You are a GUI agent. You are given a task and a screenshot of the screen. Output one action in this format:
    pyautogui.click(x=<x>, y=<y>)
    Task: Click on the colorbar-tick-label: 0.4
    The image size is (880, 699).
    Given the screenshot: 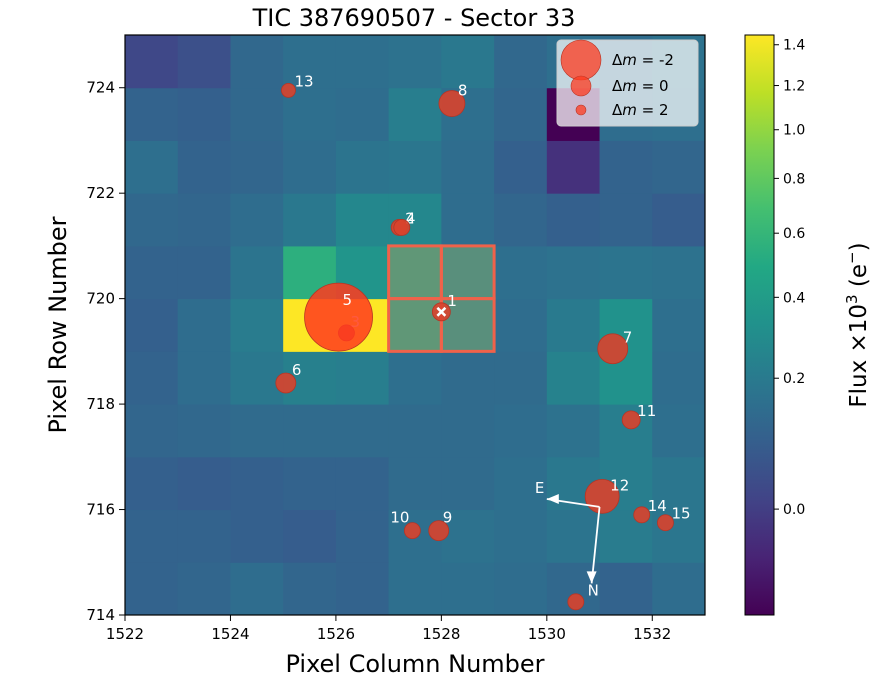 What is the action you would take?
    pyautogui.click(x=794, y=298)
    